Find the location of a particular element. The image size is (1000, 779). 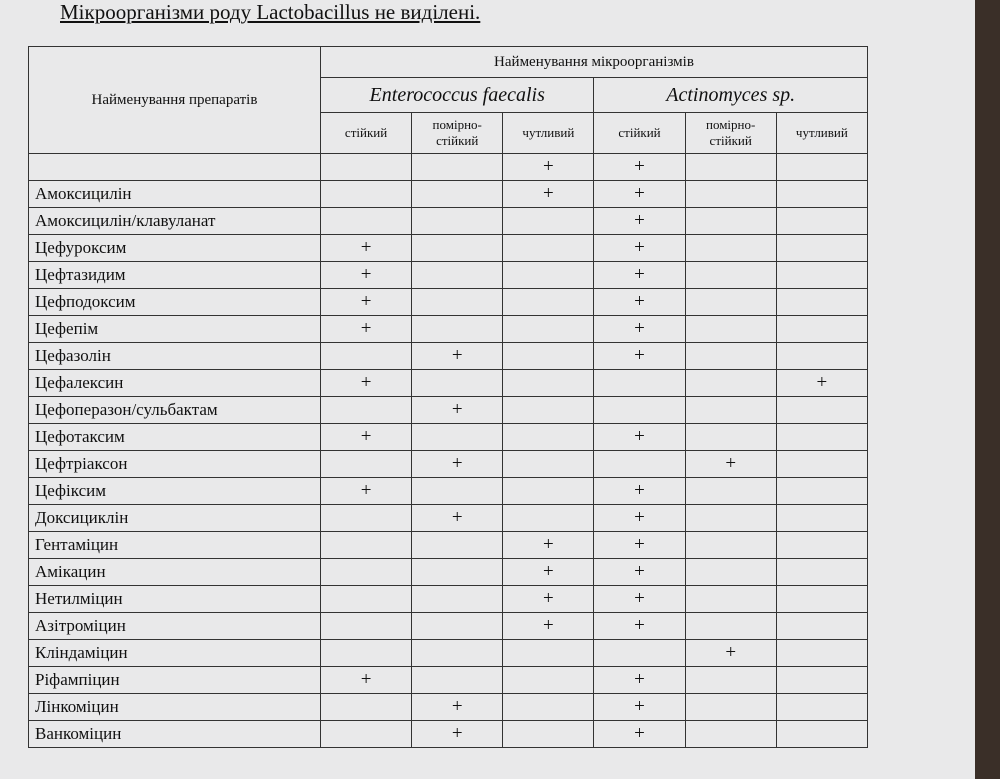

group-header: Найменування мікроорганізмів is located at coordinates (594, 62).